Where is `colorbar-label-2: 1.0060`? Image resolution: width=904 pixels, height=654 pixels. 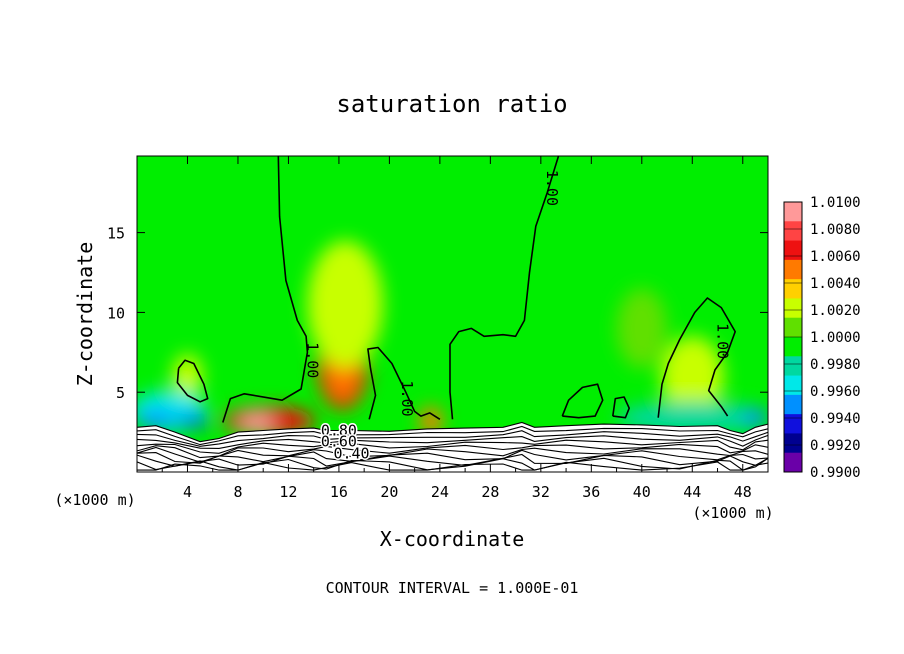 colorbar-label-2: 1.0060 is located at coordinates (835, 257).